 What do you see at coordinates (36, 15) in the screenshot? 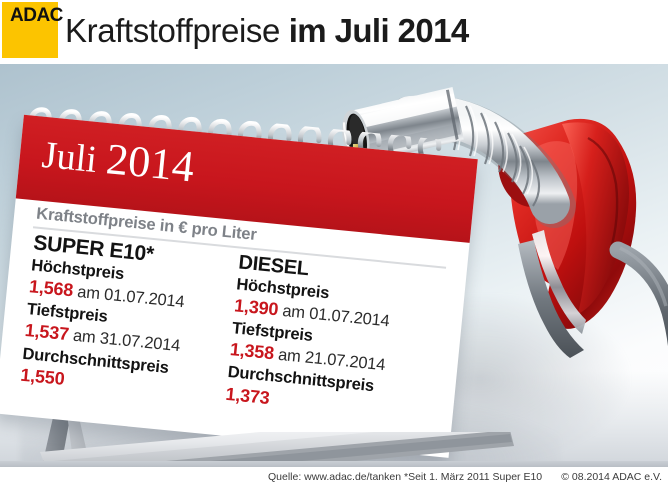
I see `adac-logo-text: ADAC` at bounding box center [36, 15].